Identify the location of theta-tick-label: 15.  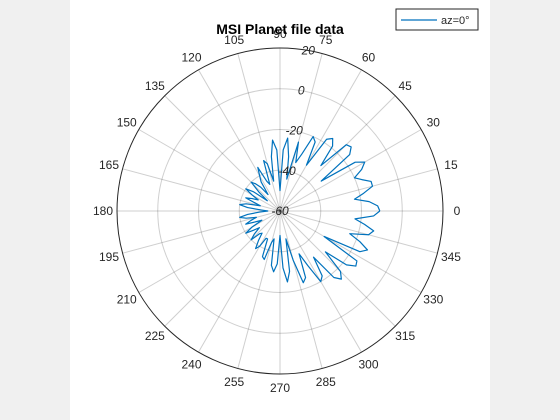
(451, 165).